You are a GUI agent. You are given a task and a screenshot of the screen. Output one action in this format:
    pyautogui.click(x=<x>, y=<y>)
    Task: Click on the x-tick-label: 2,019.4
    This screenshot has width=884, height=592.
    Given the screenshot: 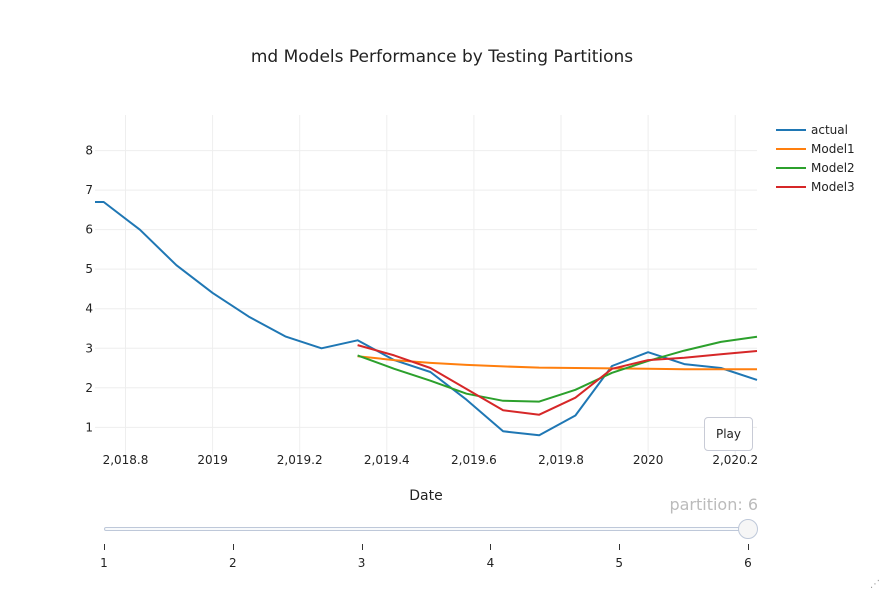 What is the action you would take?
    pyautogui.click(x=387, y=460)
    